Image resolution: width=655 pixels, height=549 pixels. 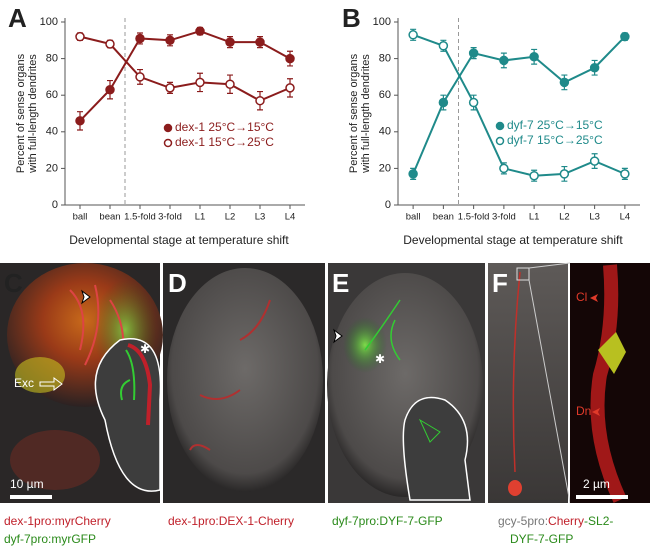 What do you see at coordinates (52, 95) in the screenshot?
I see `y-tick-label: 60` at bounding box center [52, 95].